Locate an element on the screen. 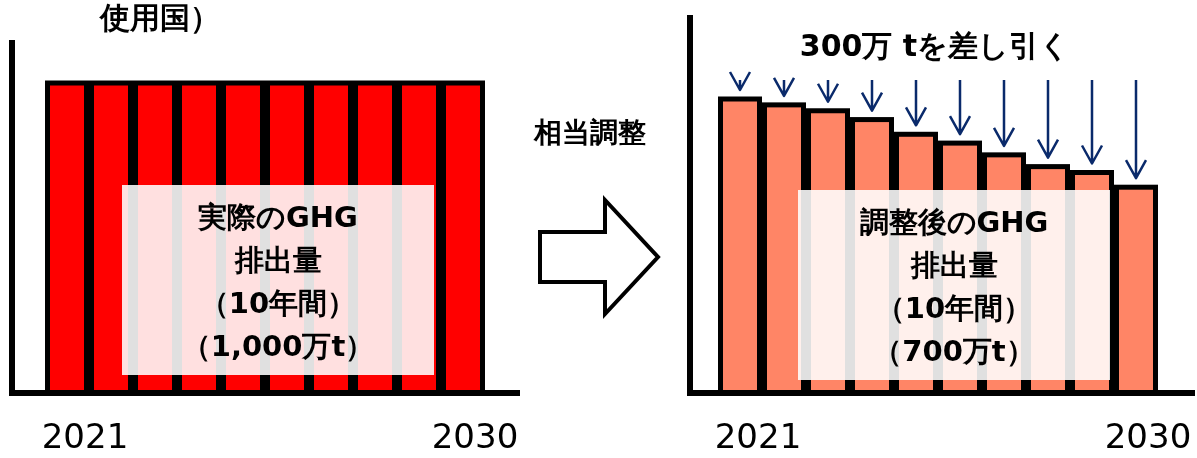  annotation: 実際のGHG is located at coordinates (277, 217).